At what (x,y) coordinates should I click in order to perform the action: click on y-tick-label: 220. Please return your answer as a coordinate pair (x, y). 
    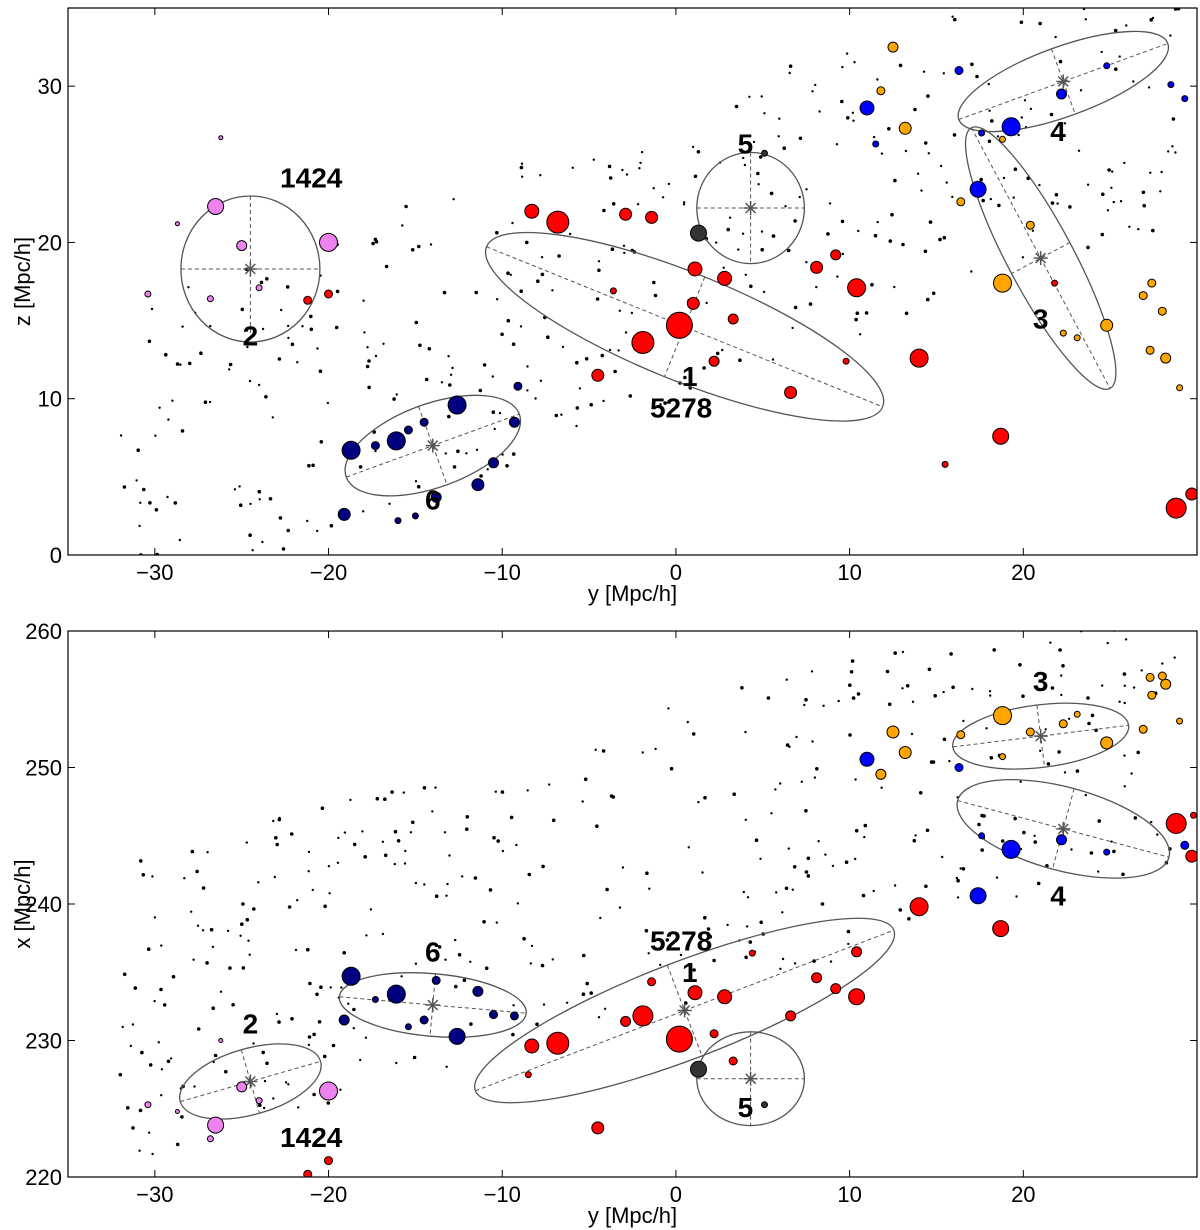
    Looking at the image, I should click on (43, 1177).